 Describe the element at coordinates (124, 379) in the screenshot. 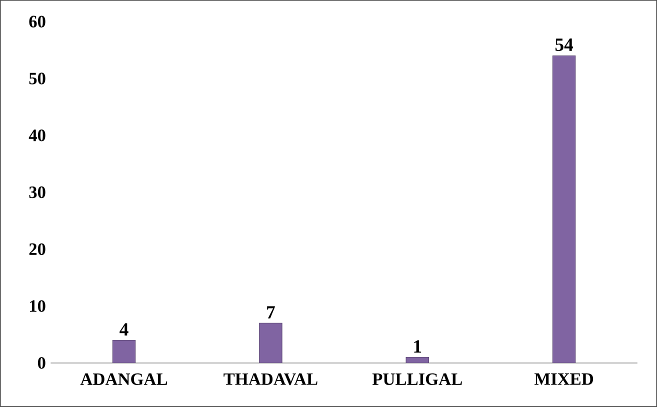

I see `x-tick-label: ADANGAL` at that location.